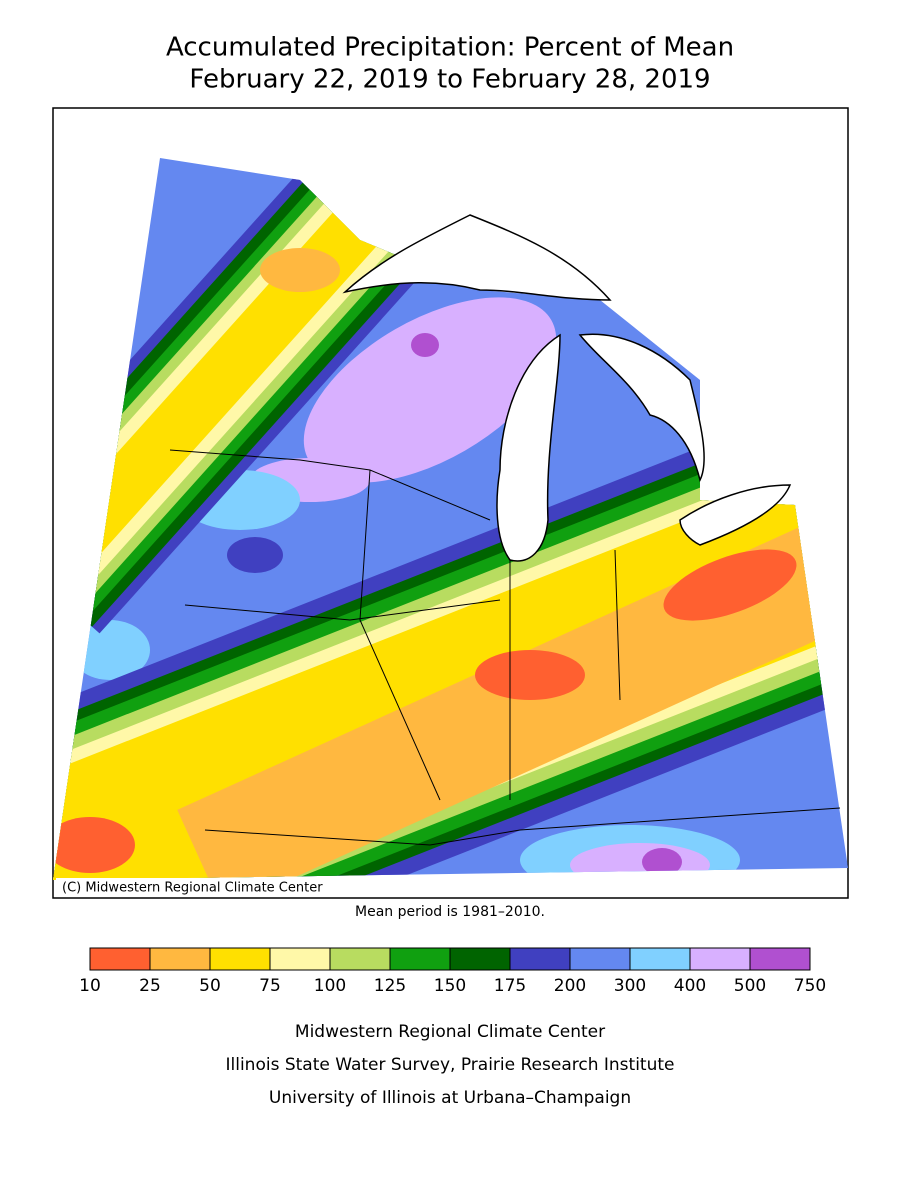  I want to click on title-line: February 22, 2019 to February 28, 2019, so click(449, 80).